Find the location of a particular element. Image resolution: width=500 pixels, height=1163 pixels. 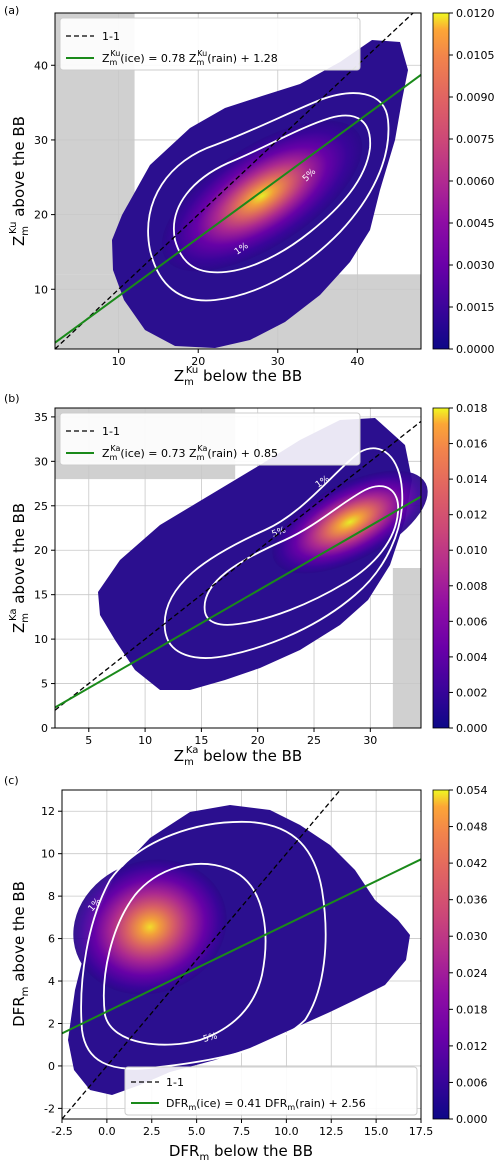

y-tick-label: 12 is located at coordinates (48, 811).